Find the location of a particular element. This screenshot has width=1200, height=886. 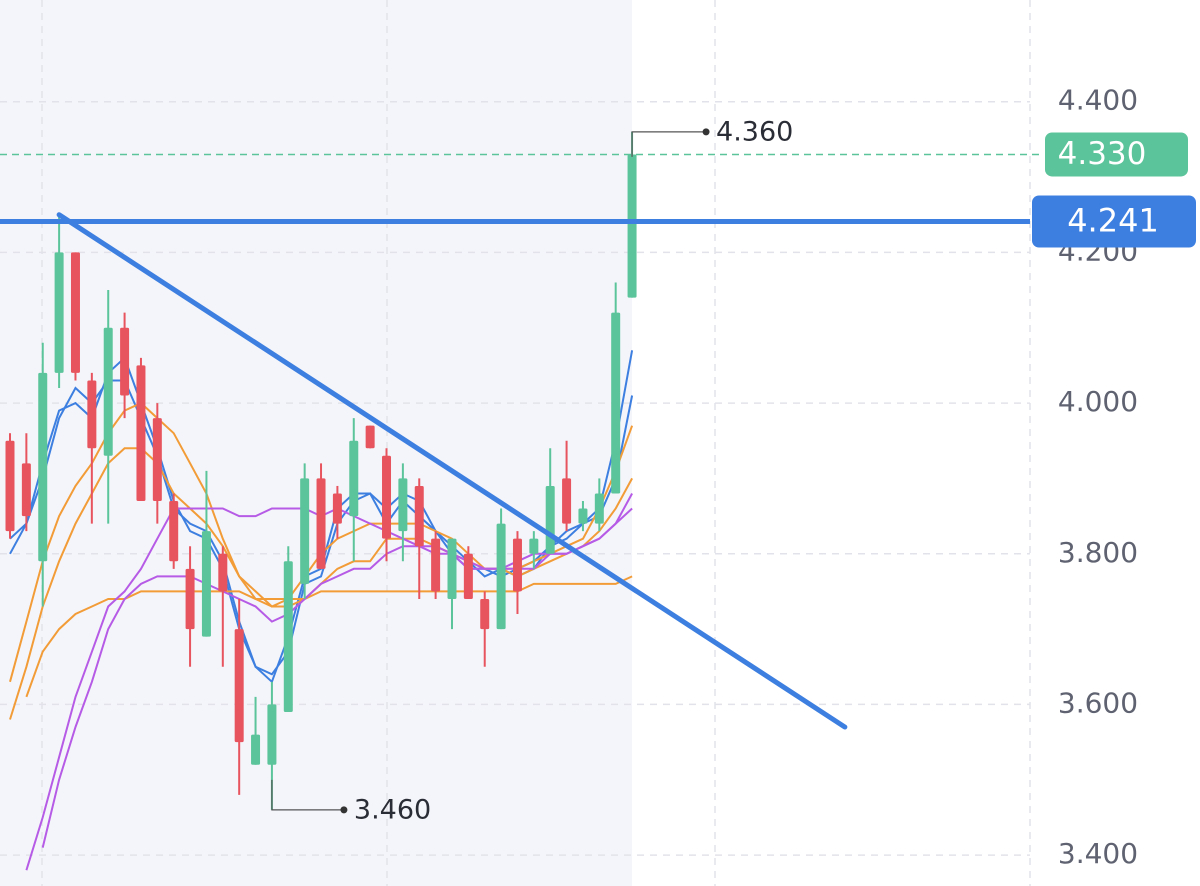

high-marker-leader is located at coordinates (669, 144).